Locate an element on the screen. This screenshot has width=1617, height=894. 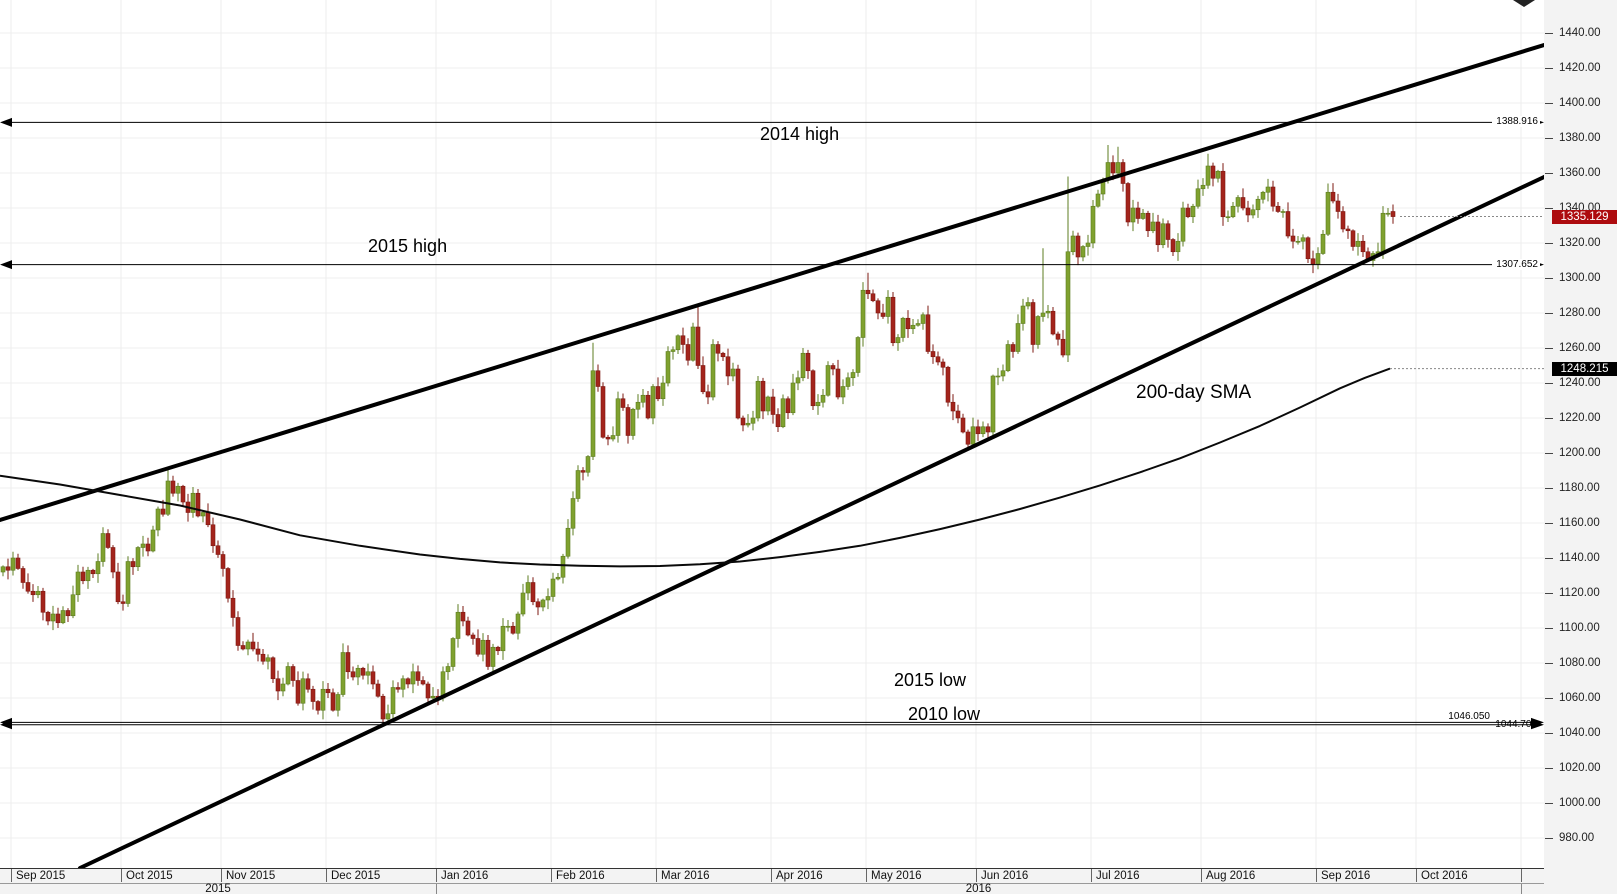
level-value-label: 1044.703 is located at coordinates (1516, 724).